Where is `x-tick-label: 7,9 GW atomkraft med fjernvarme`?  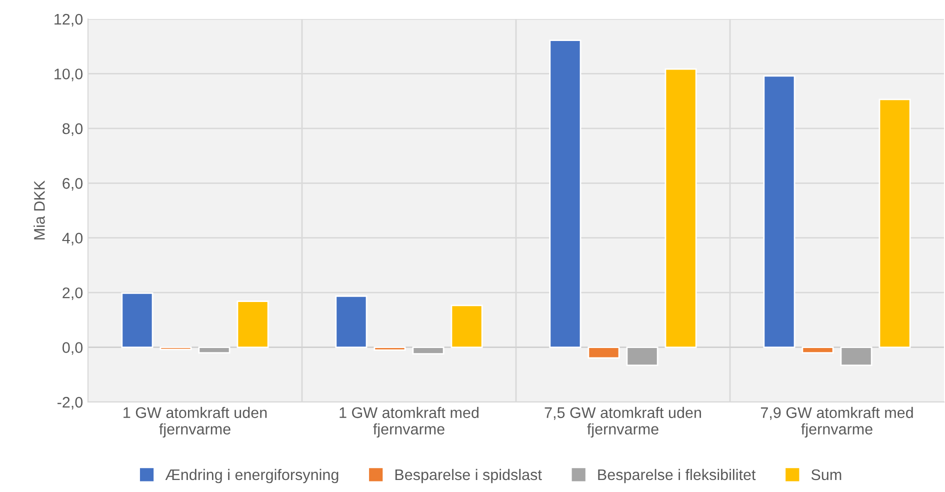 x-tick-label: 7,9 GW atomkraft med fjernvarme is located at coordinates (836, 422).